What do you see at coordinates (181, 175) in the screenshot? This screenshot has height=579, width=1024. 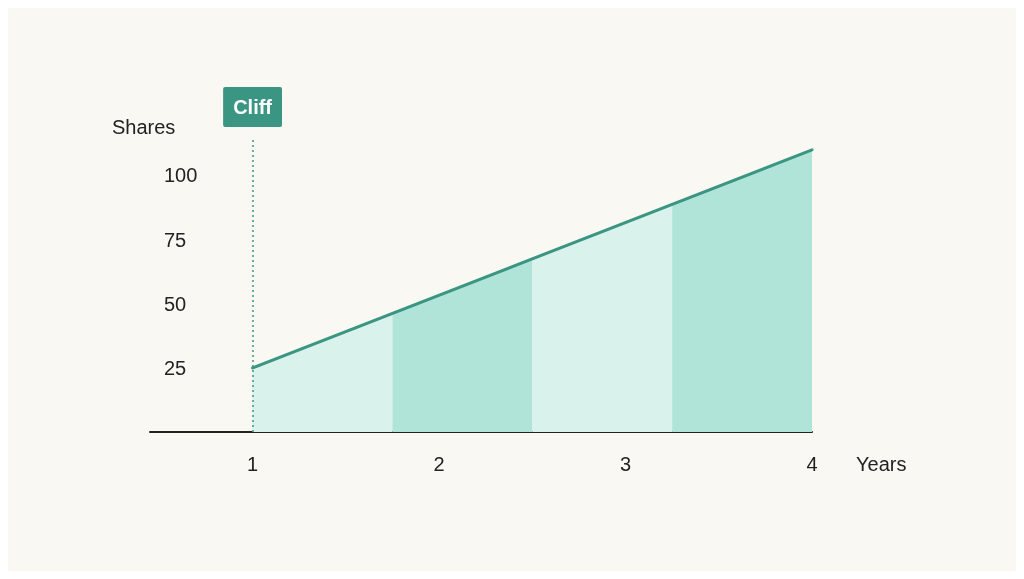 I see `y-tick-label: 100` at bounding box center [181, 175].